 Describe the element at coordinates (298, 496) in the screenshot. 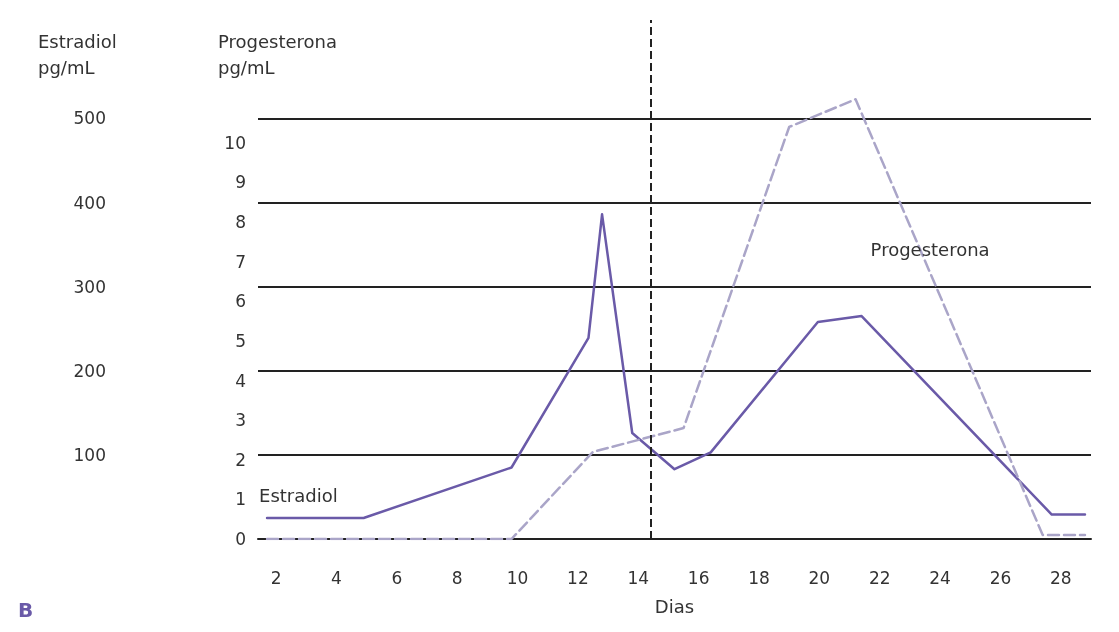

I see `series-label: Estradiol` at that location.